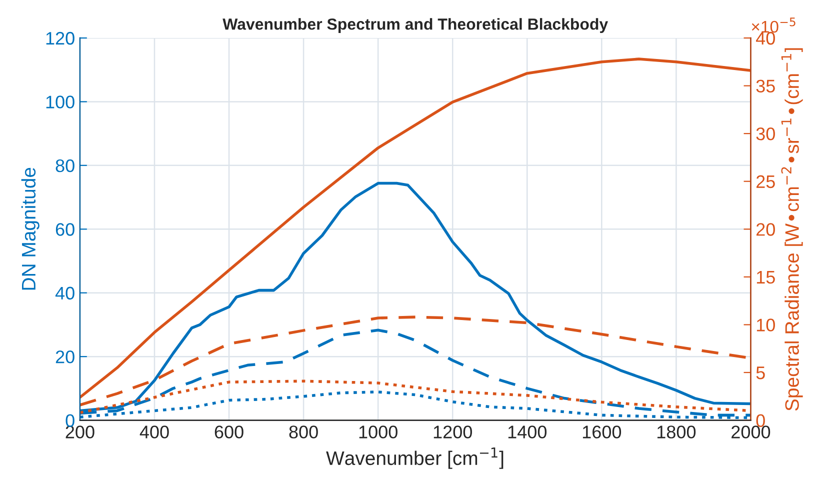 This screenshot has width=816, height=487. Describe the element at coordinates (765, 133) in the screenshot. I see `y2-tick-label: 30` at that location.